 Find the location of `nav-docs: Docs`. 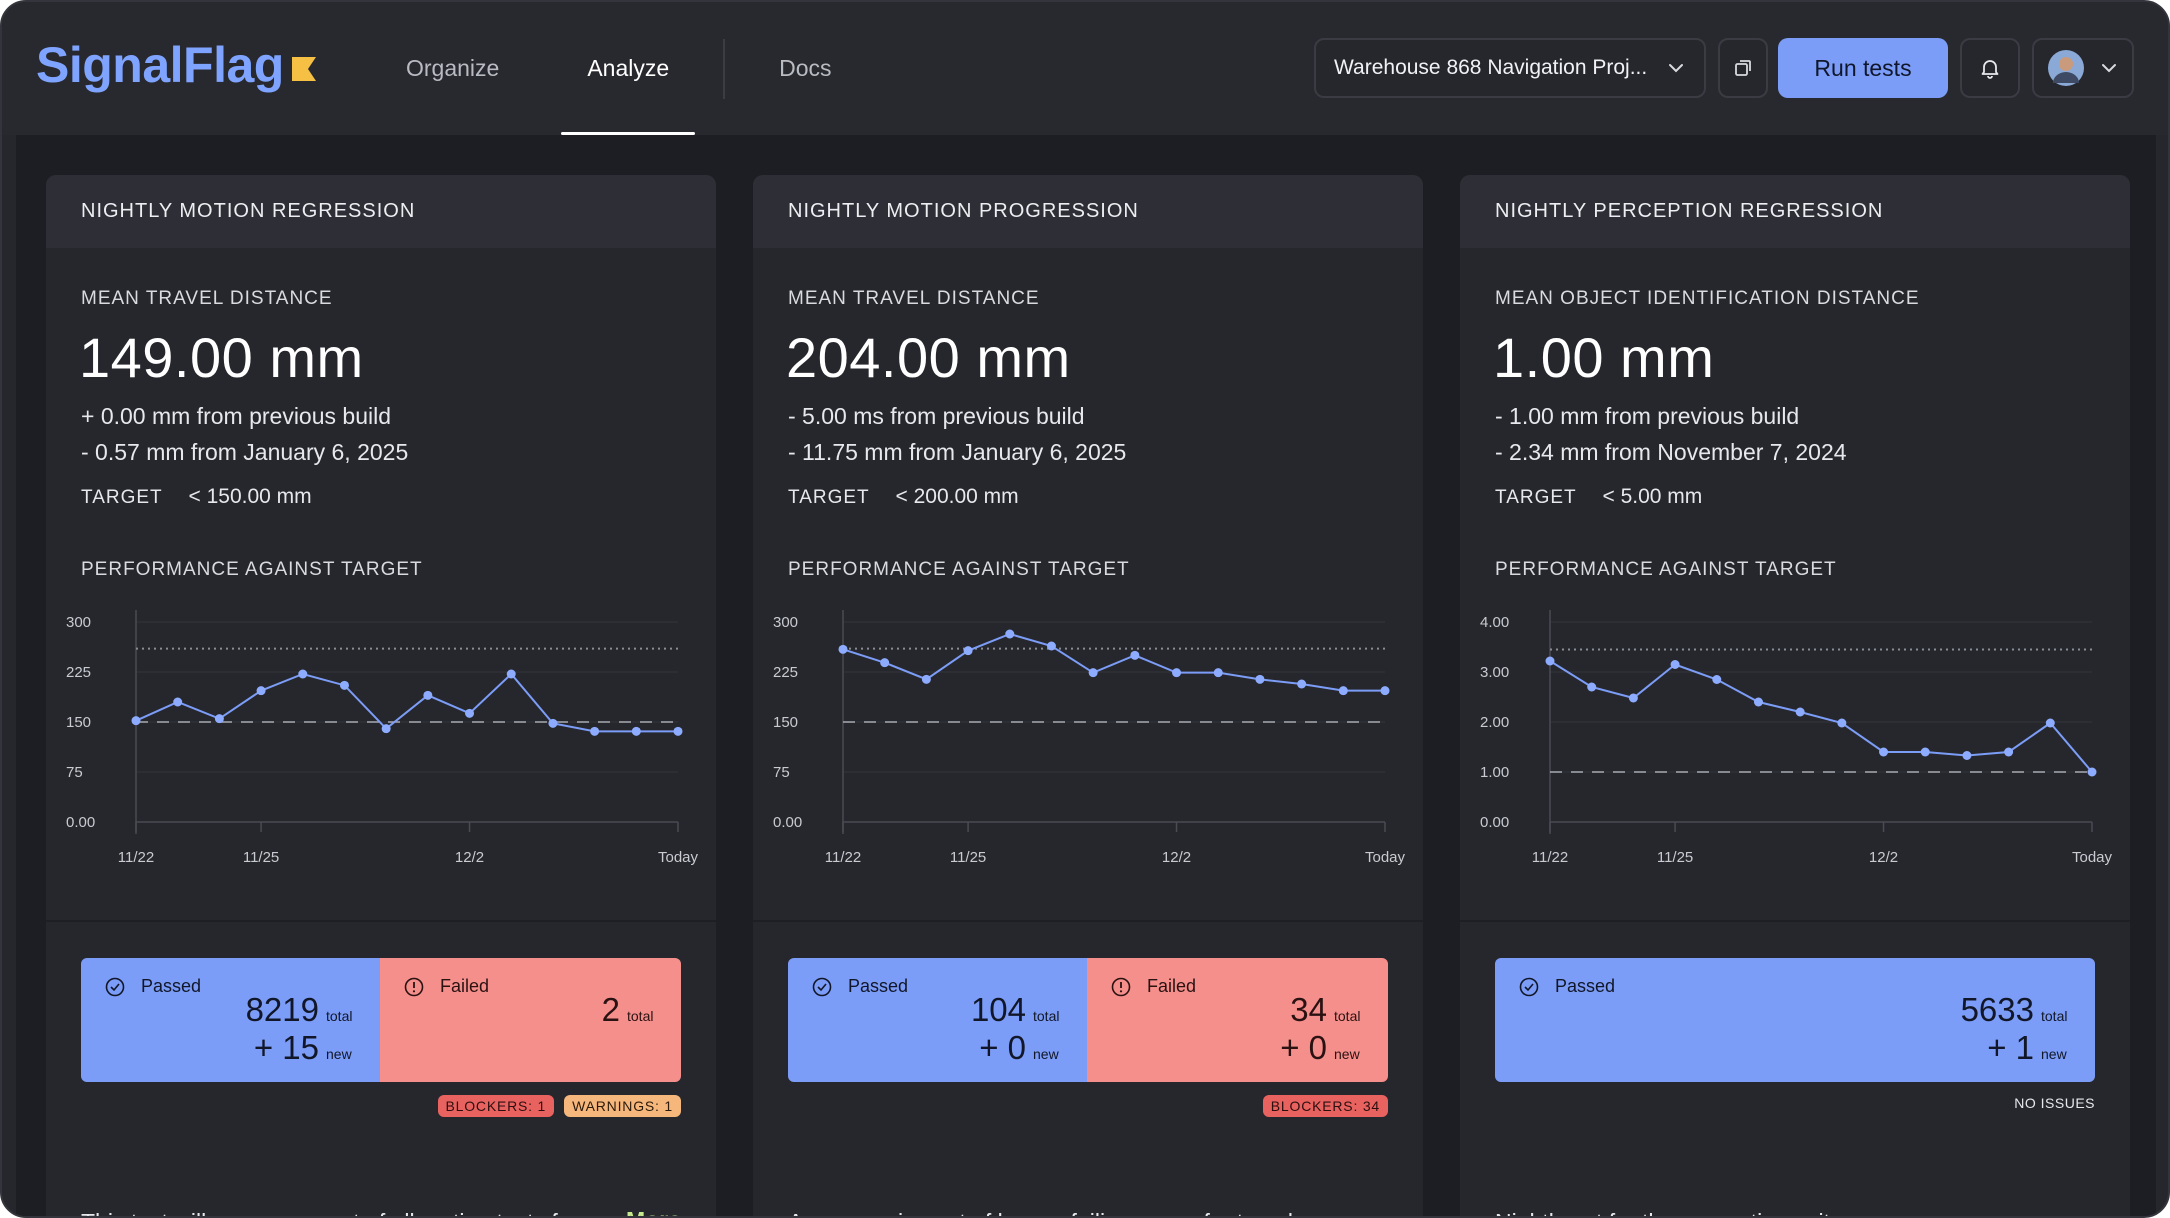

nav-docs: Docs is located at coordinates (805, 68).